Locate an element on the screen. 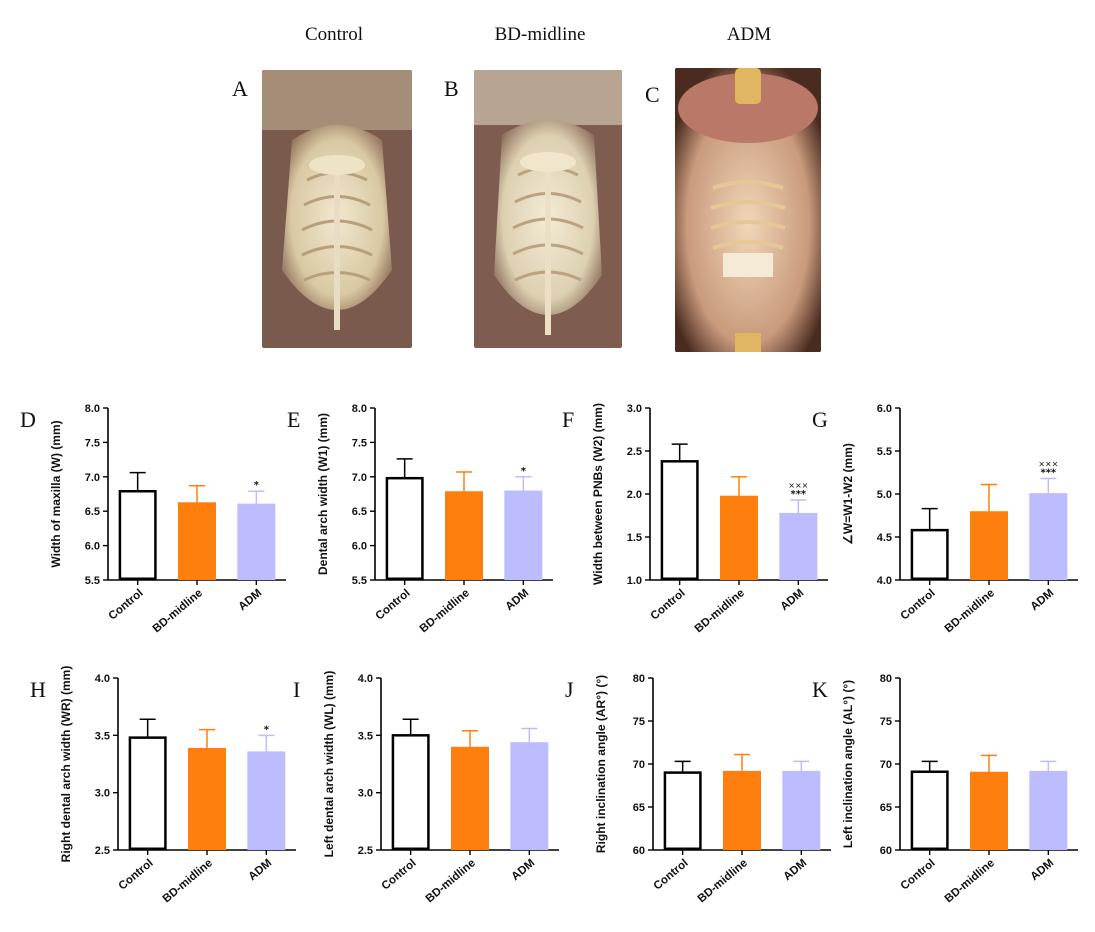 The image size is (1095, 932). y-tick-label: 1.0 is located at coordinates (634, 581).